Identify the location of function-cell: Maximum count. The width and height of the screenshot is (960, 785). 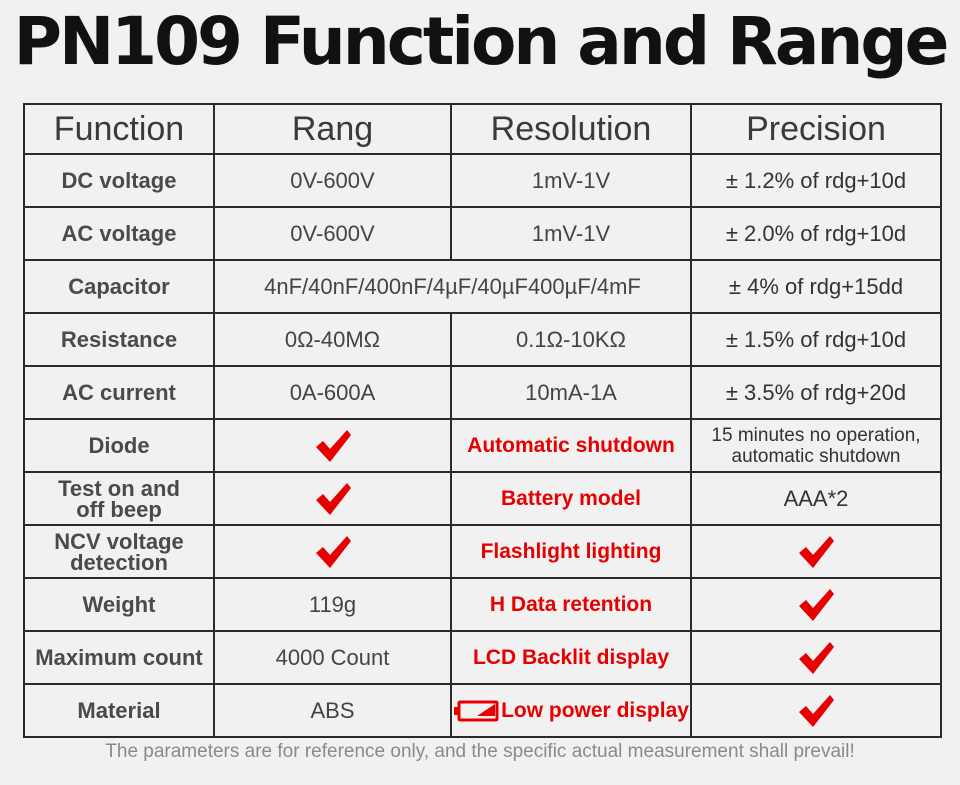
(119, 657).